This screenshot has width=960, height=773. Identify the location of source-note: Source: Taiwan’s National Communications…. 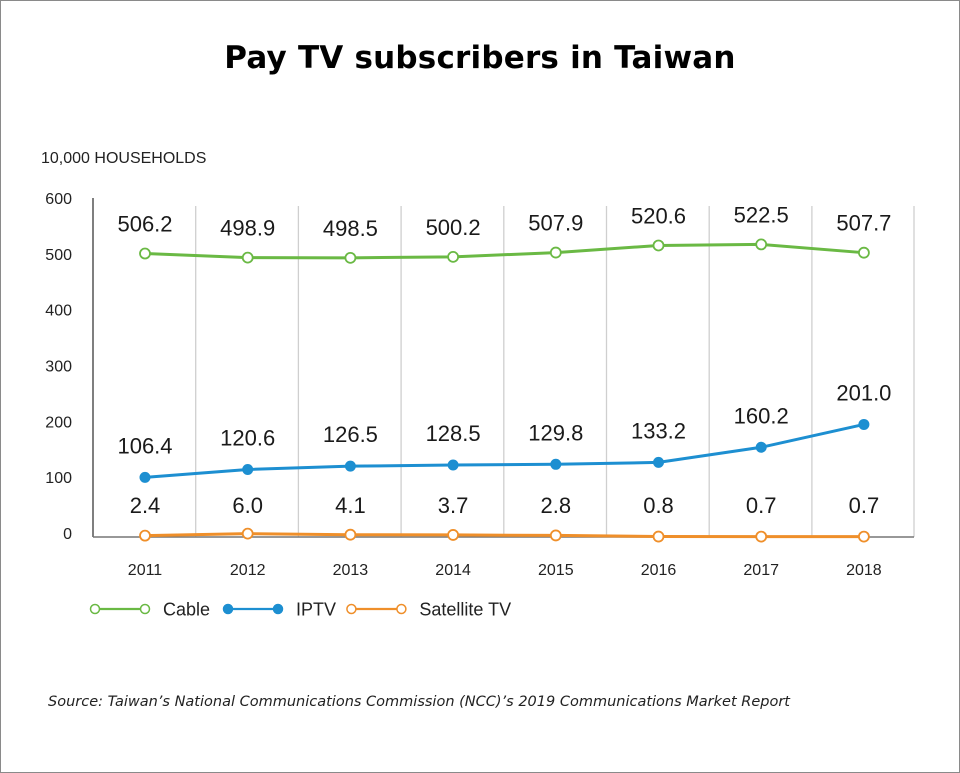
(419, 702).